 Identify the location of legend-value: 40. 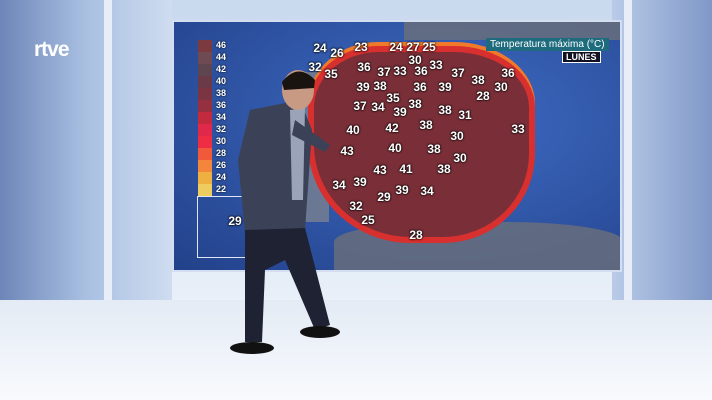
(221, 81).